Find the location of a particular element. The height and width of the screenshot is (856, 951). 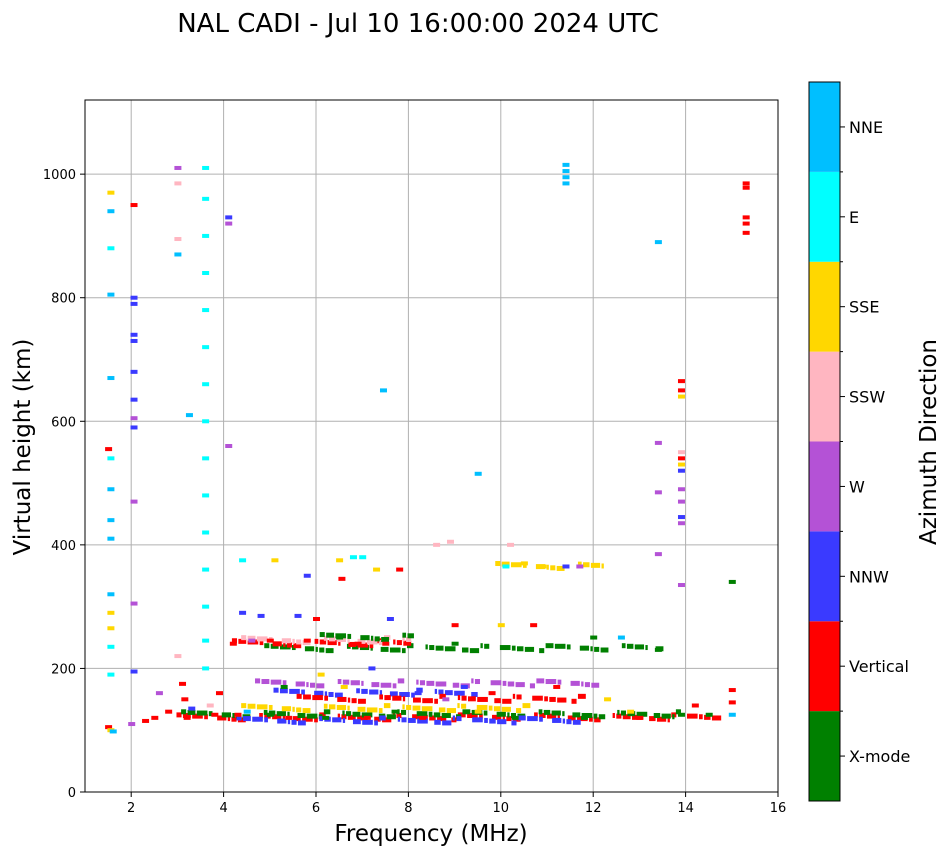

colorbar-segment is located at coordinates (824, 306).